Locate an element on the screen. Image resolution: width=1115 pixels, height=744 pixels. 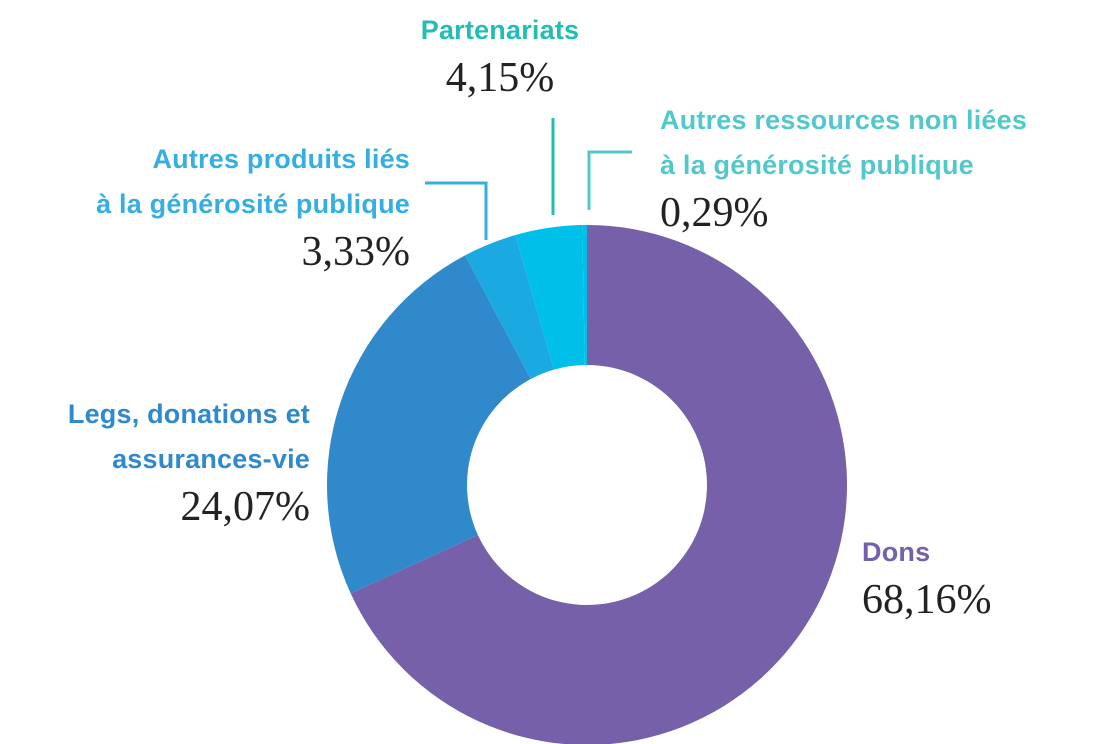
value-label: 24,07% is located at coordinates (245, 507).